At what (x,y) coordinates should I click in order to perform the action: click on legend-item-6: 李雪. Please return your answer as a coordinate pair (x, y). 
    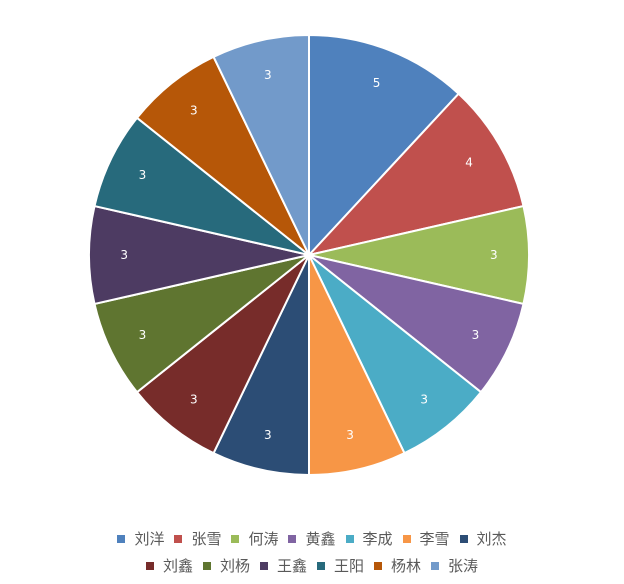
    Looking at the image, I should click on (426, 538).